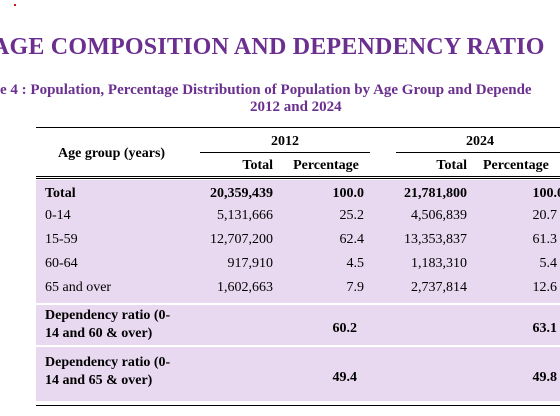  I want to click on year-2024-rule, so click(478, 152).